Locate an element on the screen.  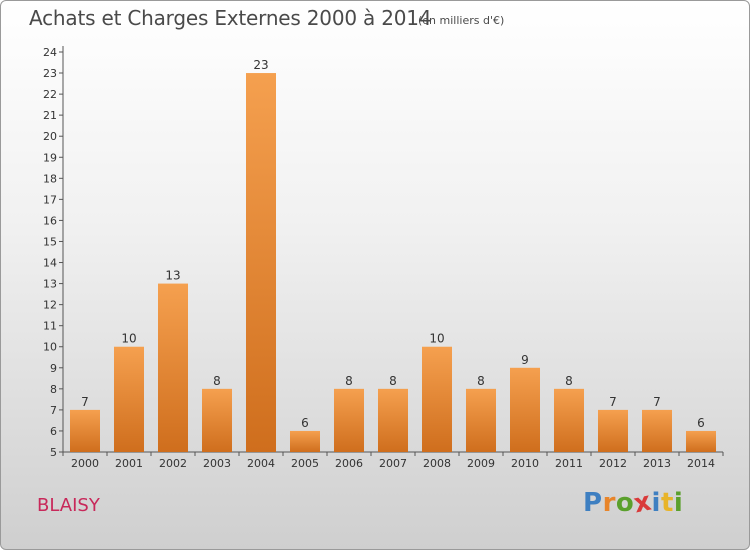
x-tick-label-2014: 2014 is located at coordinates (701, 463).